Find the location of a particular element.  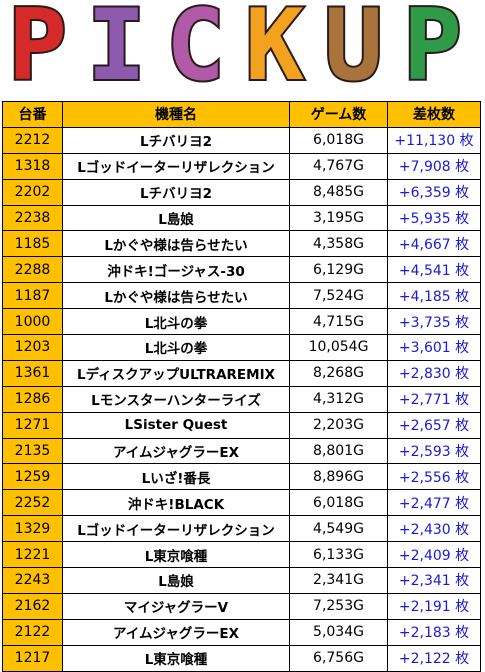

machine-number: 1000 is located at coordinates (32, 322).